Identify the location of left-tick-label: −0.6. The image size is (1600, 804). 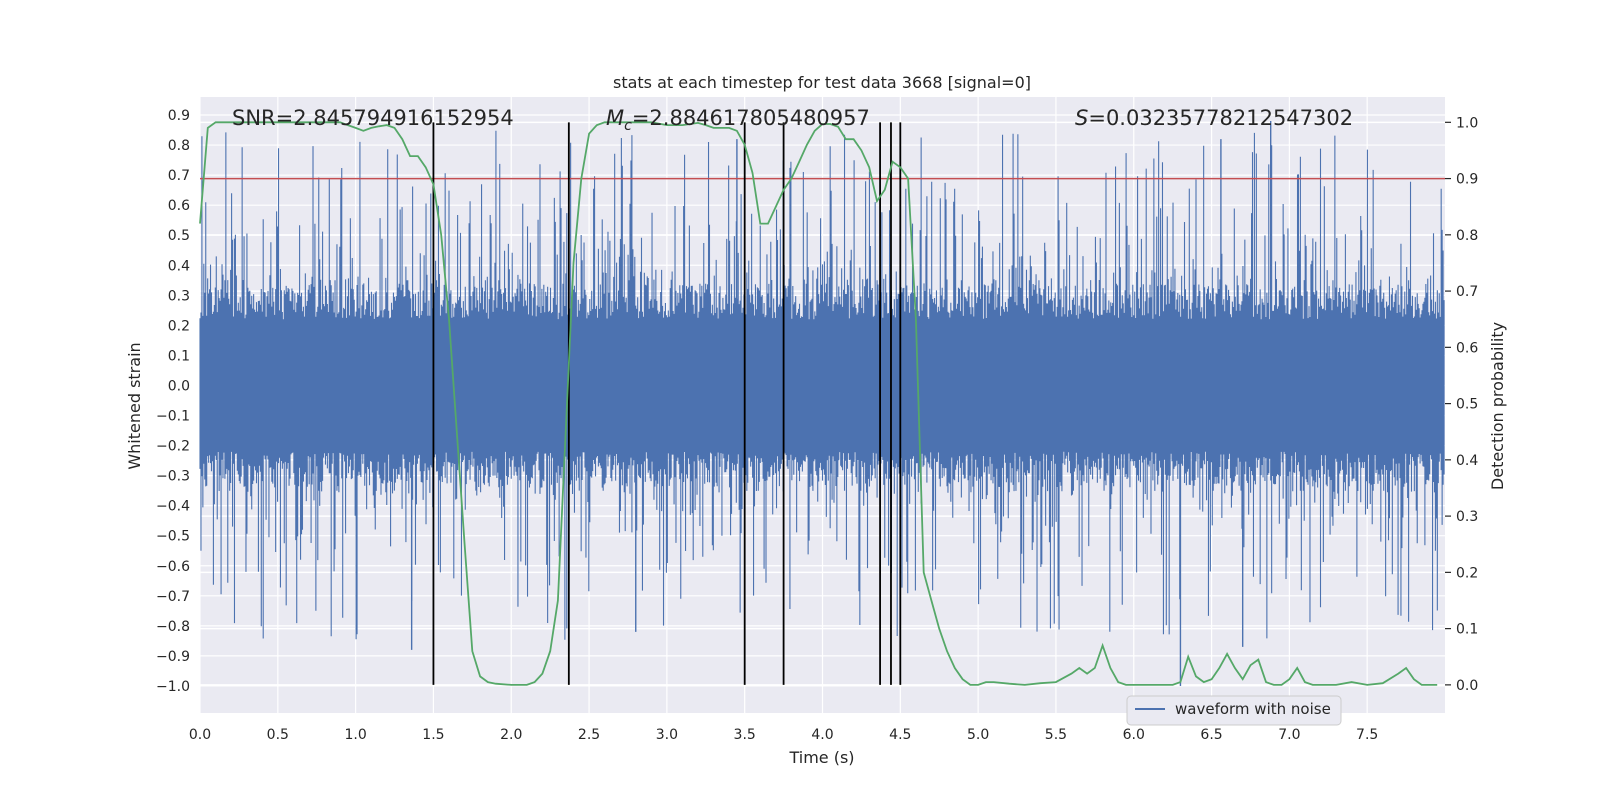
(173, 567).